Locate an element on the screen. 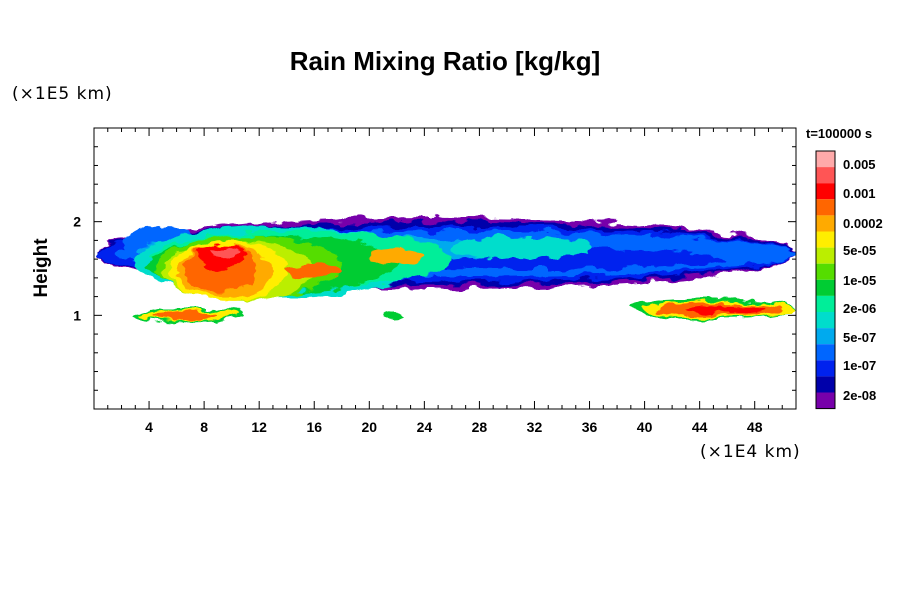  x-tick-label: 48 is located at coordinates (755, 427).